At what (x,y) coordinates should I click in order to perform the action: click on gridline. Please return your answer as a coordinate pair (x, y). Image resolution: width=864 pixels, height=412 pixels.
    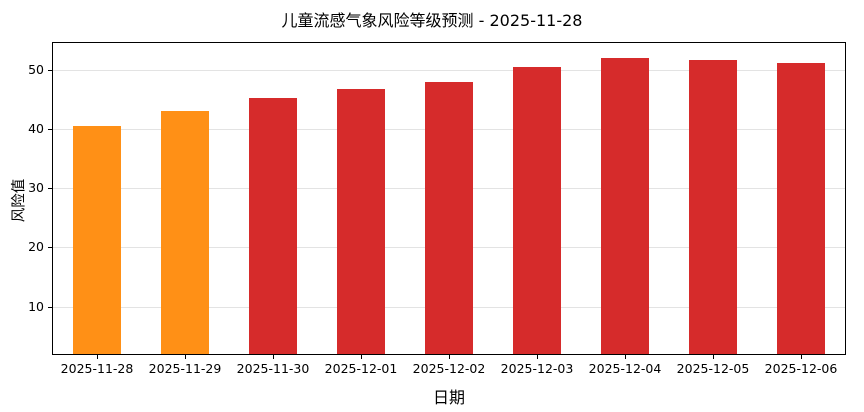
    Looking at the image, I should click on (449, 70).